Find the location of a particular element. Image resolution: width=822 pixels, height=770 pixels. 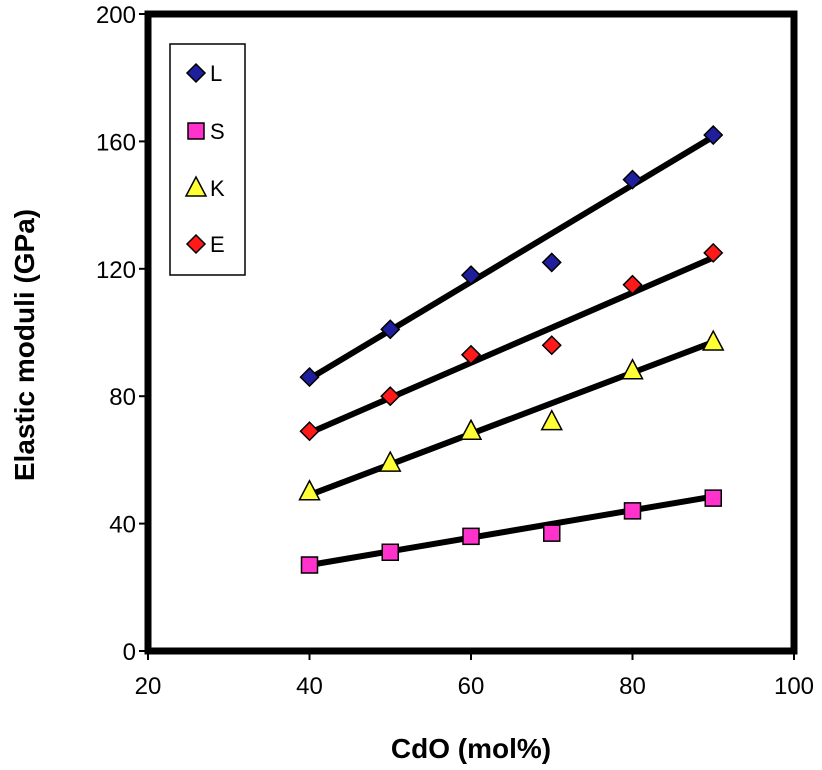

x-tick-label: 80 is located at coordinates (632, 686).